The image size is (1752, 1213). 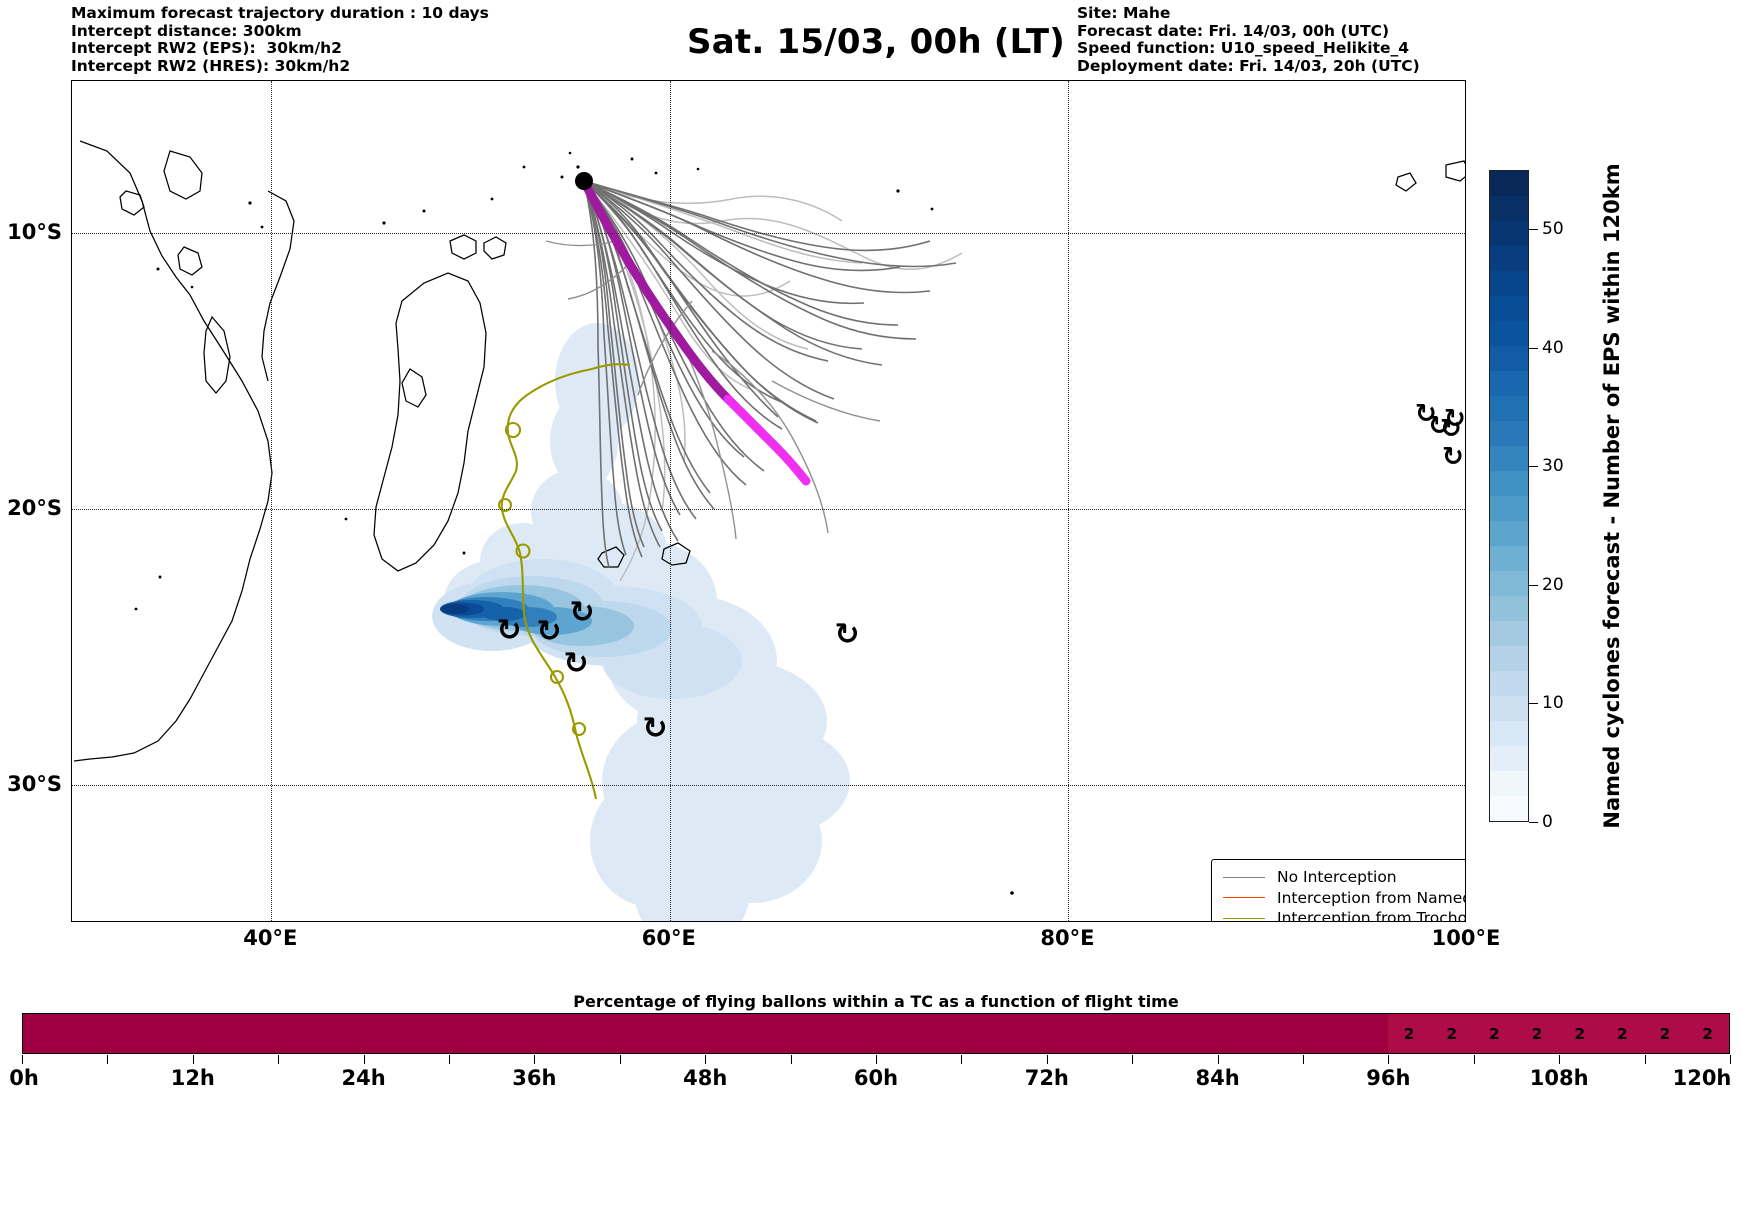 I want to click on lat-tick-label: 20°S, so click(x=34, y=507).